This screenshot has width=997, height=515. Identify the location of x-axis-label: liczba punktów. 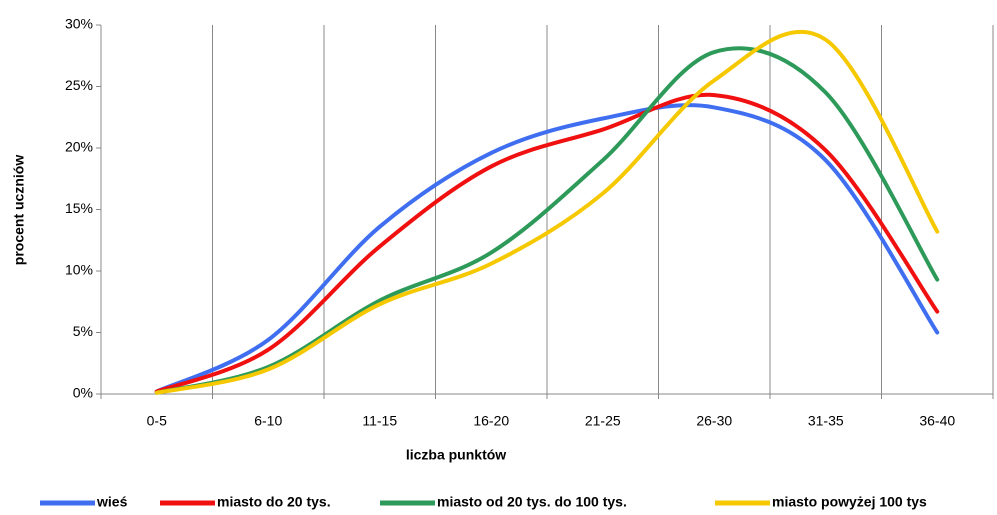
(456, 455).